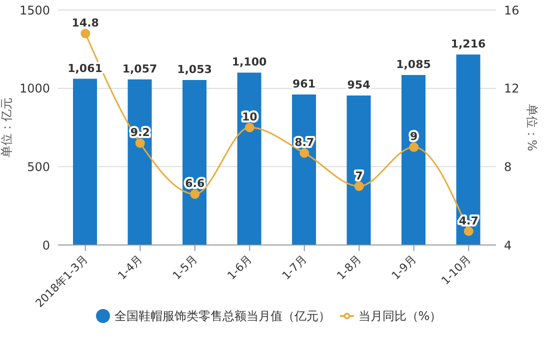 The width and height of the screenshot is (548, 343). What do you see at coordinates (250, 117) in the screenshot?
I see `data-label: 10` at bounding box center [250, 117].